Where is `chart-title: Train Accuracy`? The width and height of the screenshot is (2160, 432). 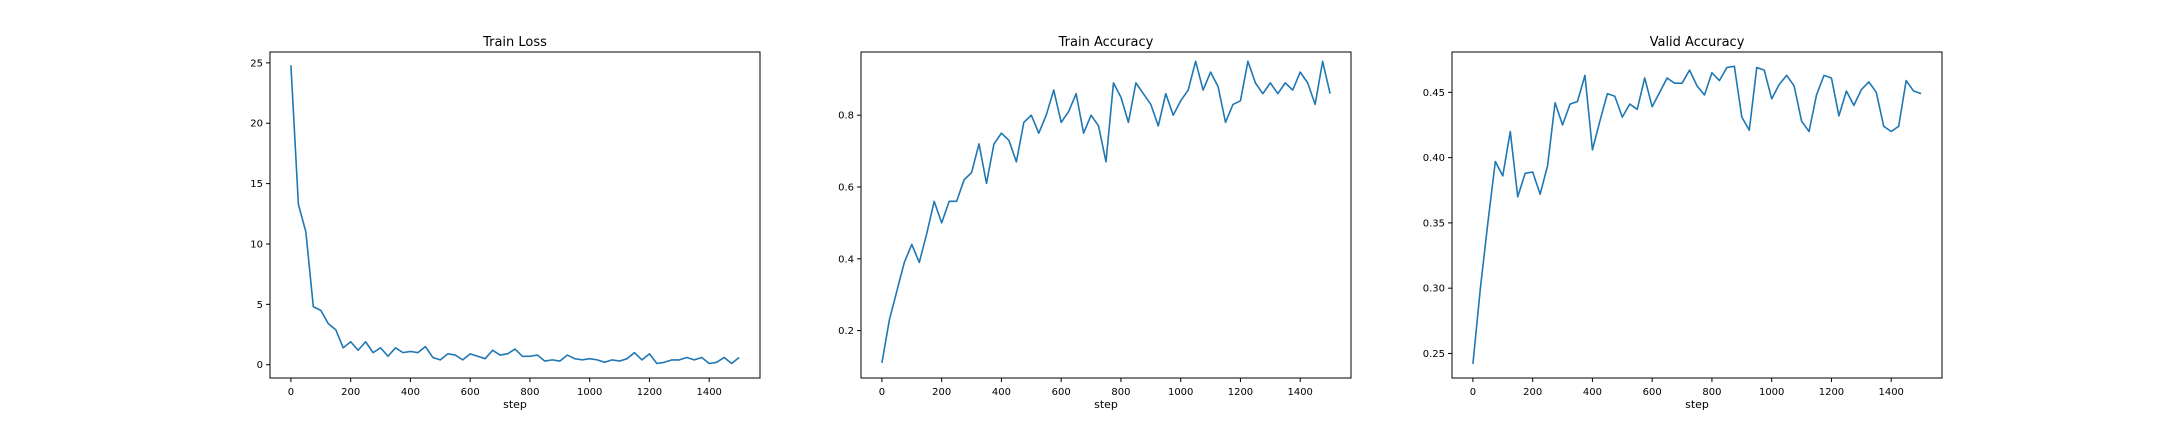 chart-title: Train Accuracy is located at coordinates (1106, 42).